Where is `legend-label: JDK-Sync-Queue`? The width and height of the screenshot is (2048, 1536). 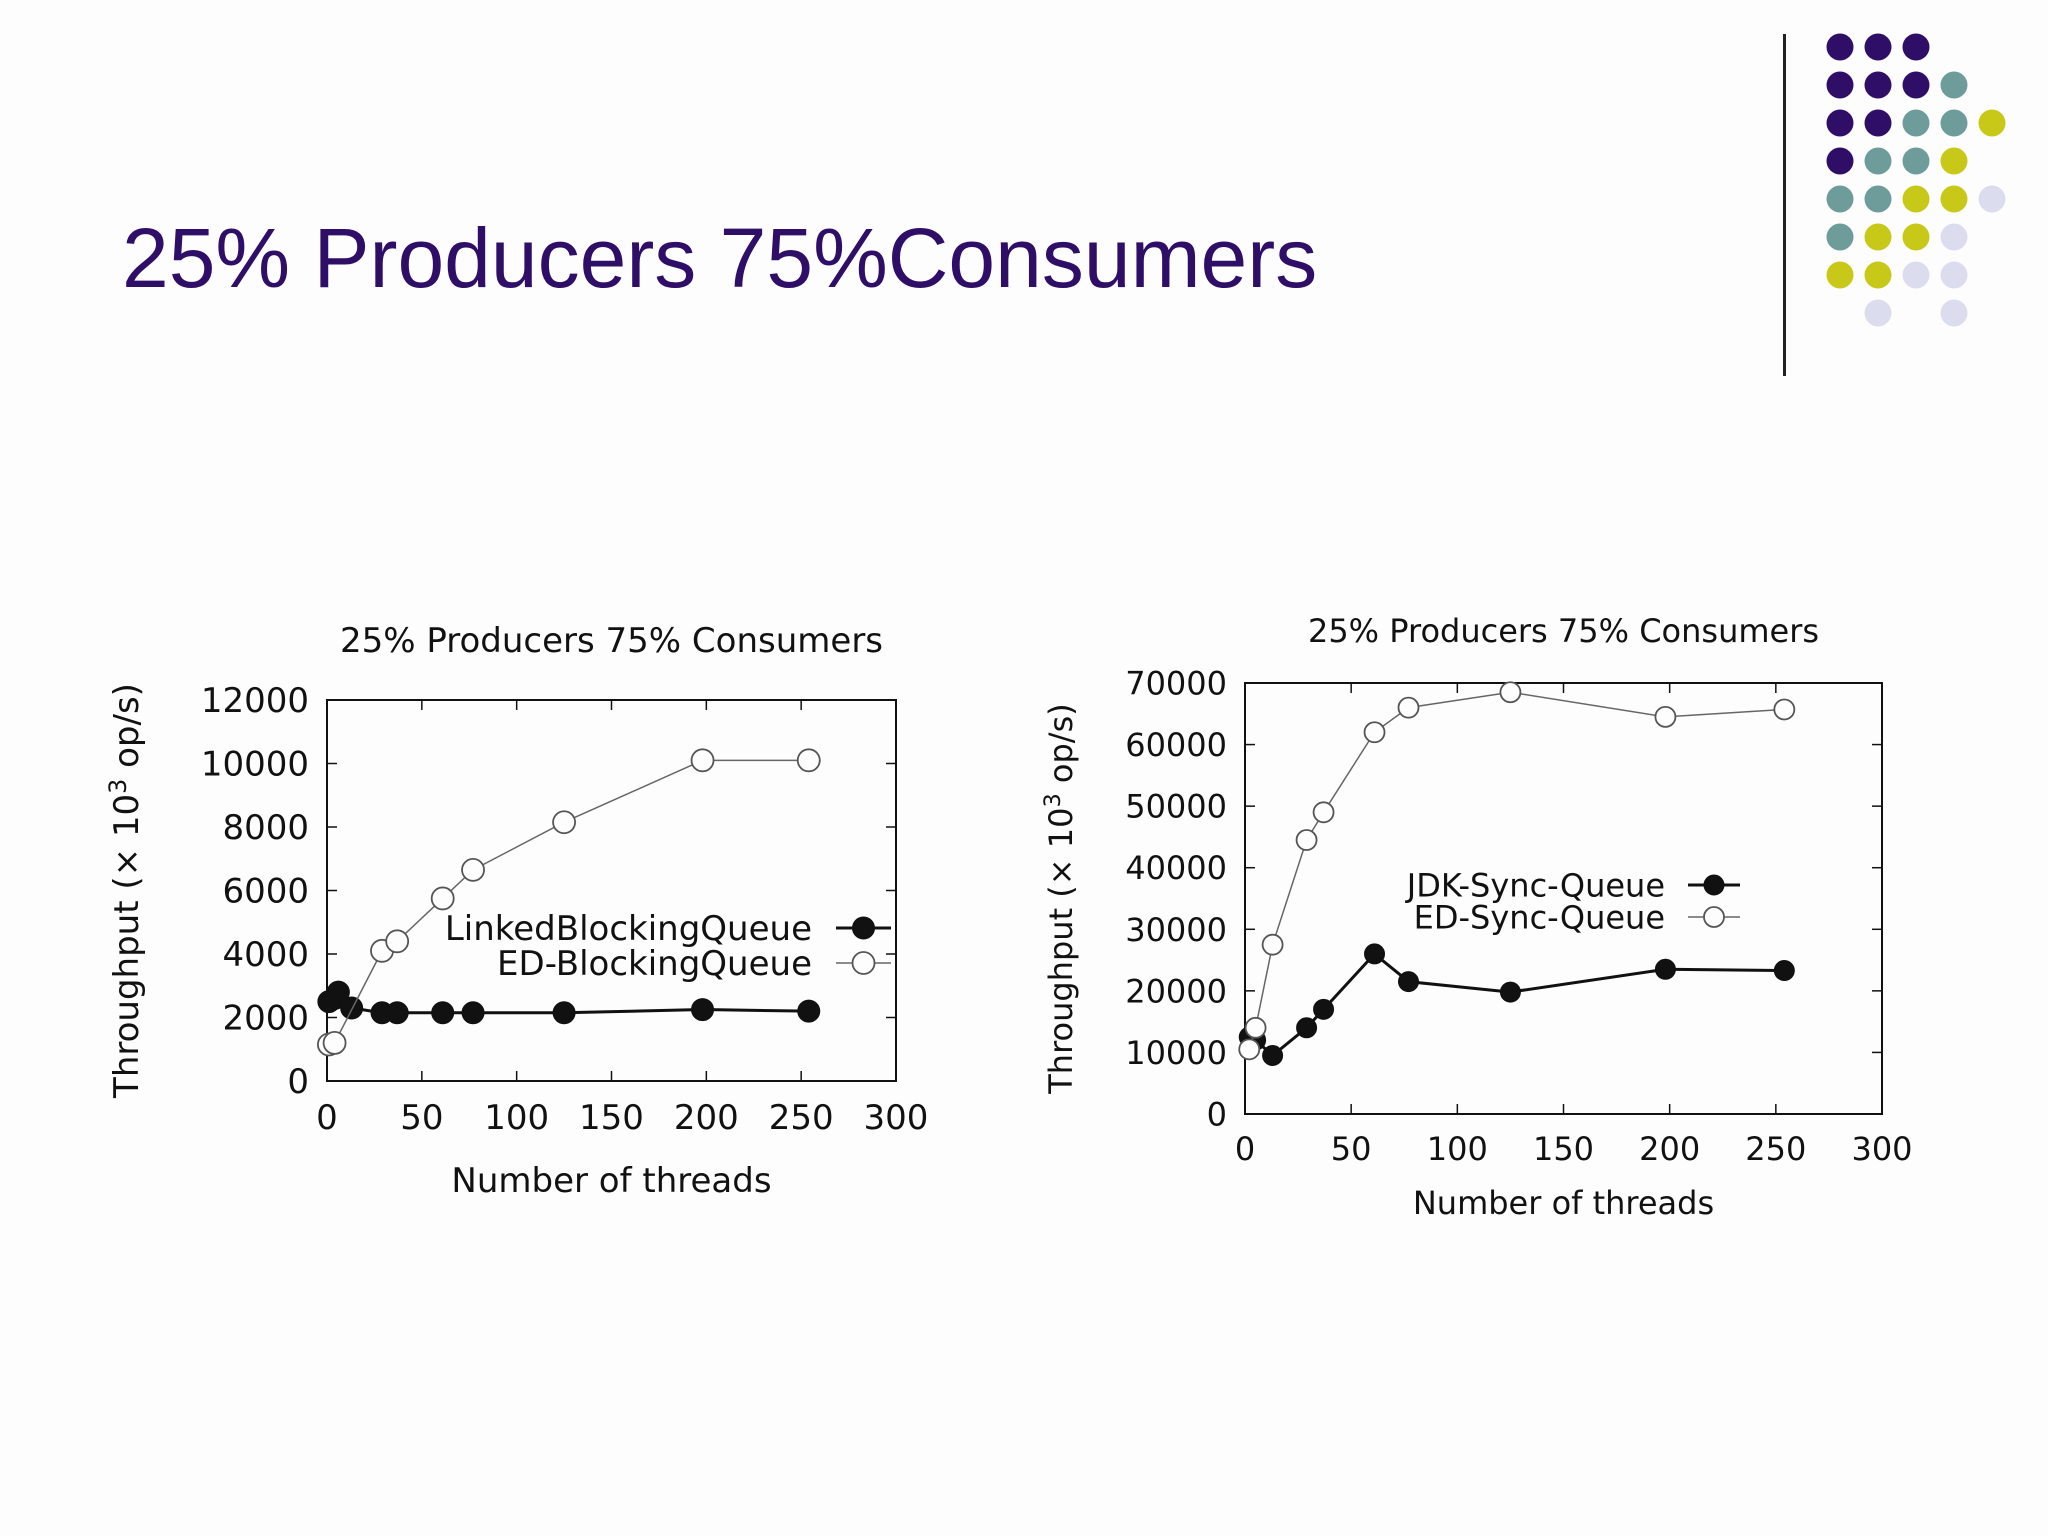
legend-label: JDK-Sync-Queue is located at coordinates (1535, 886).